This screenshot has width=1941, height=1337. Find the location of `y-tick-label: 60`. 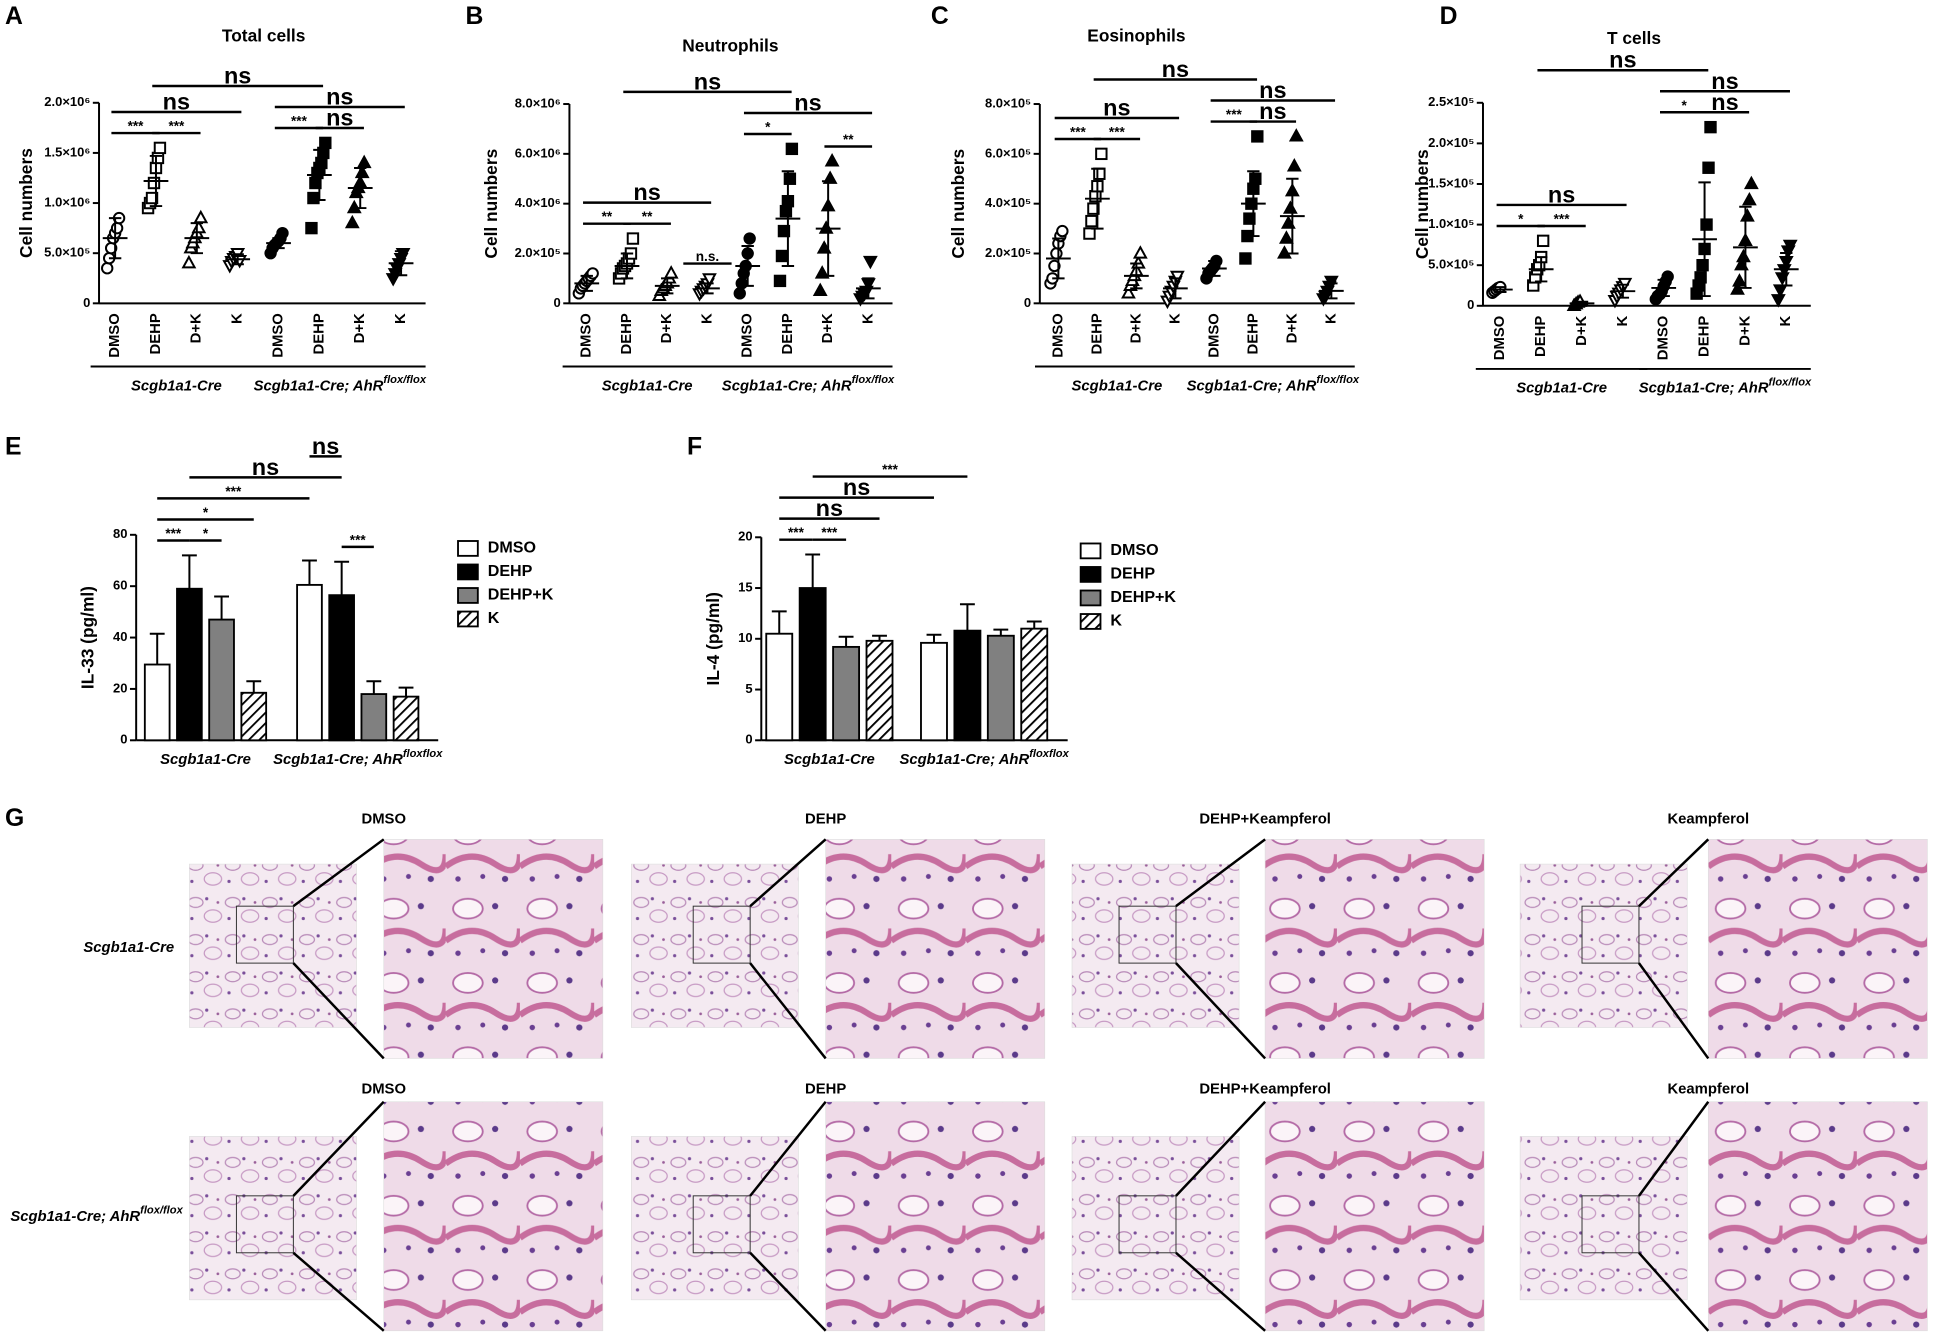

y-tick-label: 60 is located at coordinates (120, 585).